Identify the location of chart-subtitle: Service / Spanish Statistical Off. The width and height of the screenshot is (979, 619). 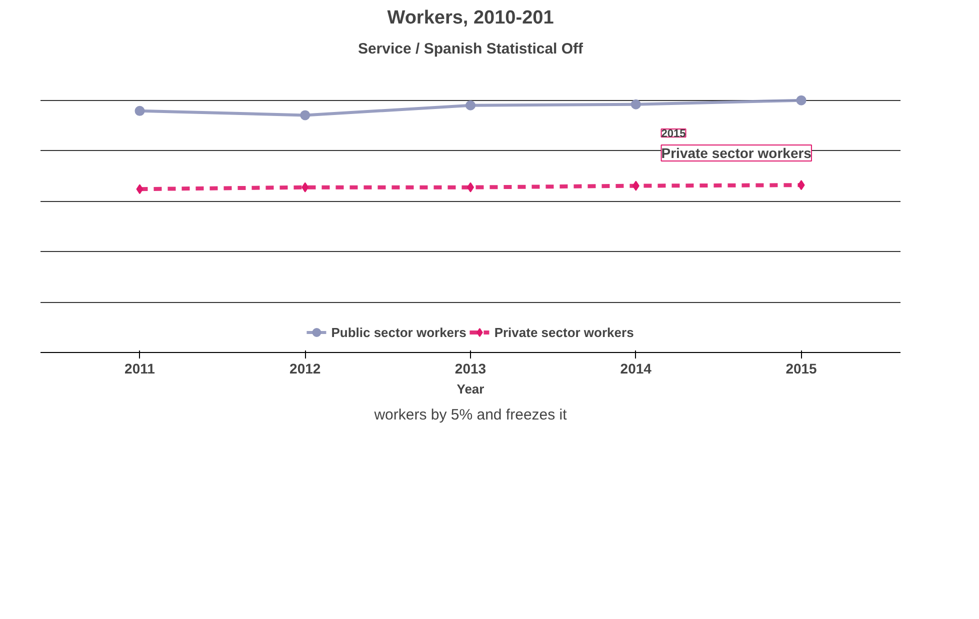
(471, 49).